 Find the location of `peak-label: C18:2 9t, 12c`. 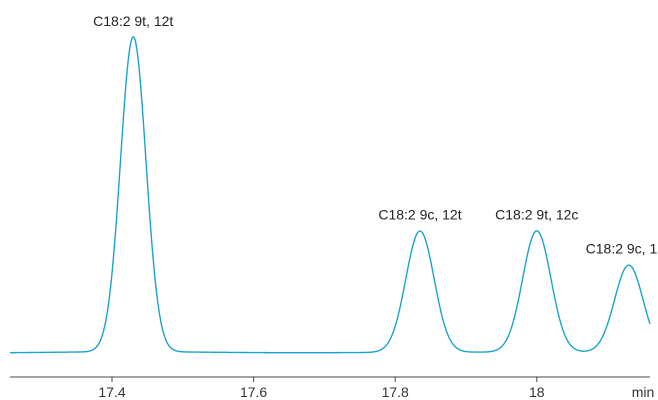

peak-label: C18:2 9t, 12c is located at coordinates (536, 215).